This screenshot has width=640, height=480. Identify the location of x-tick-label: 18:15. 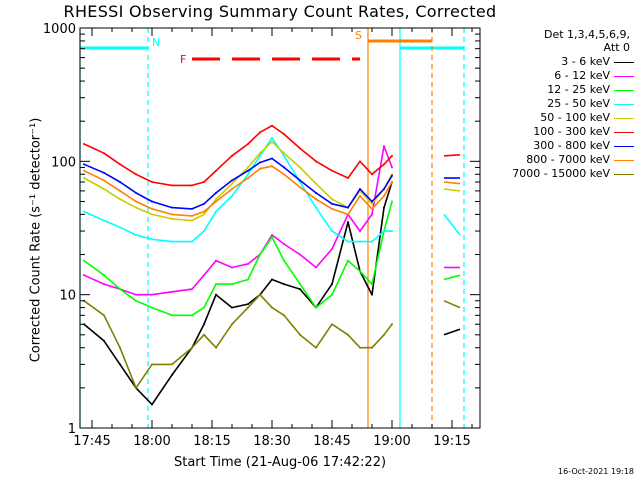
(211, 441).